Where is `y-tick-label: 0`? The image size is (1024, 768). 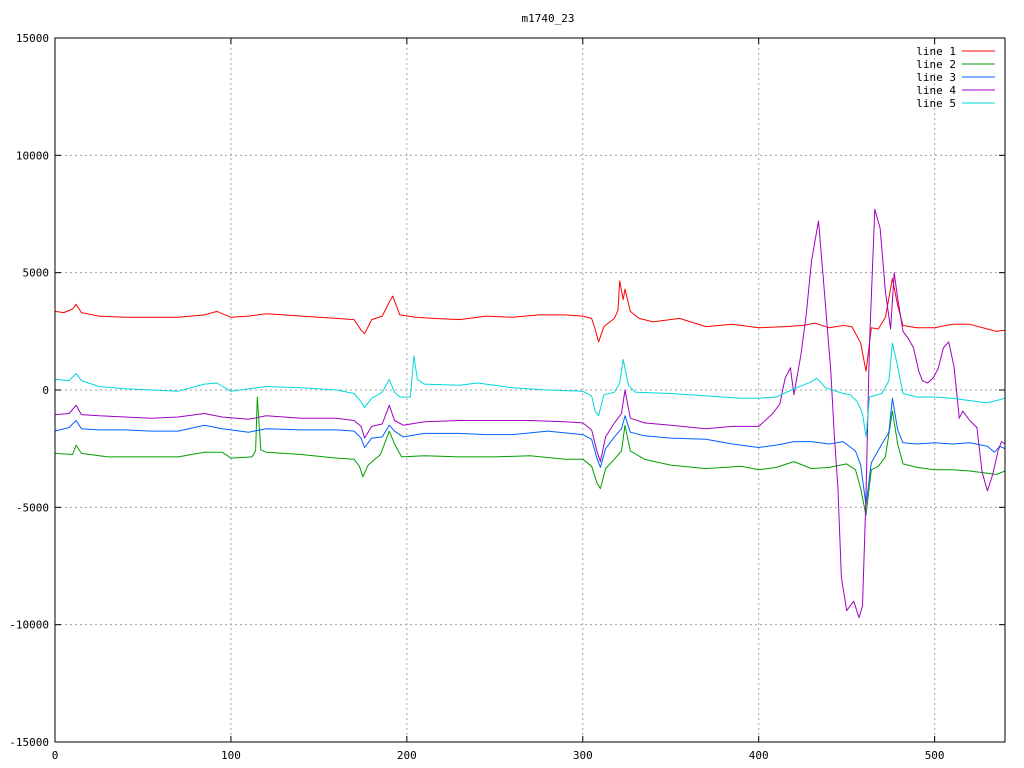
y-tick-label: 0 is located at coordinates (45, 390).